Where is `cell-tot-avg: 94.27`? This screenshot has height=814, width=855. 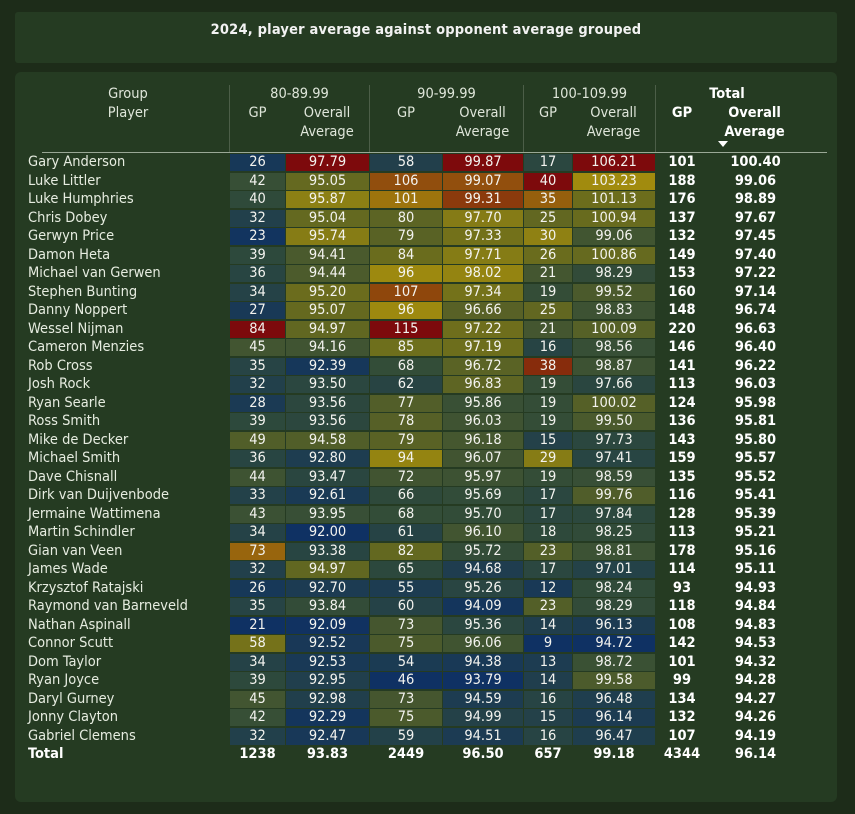
cell-tot-avg: 94.27 is located at coordinates (755, 698).